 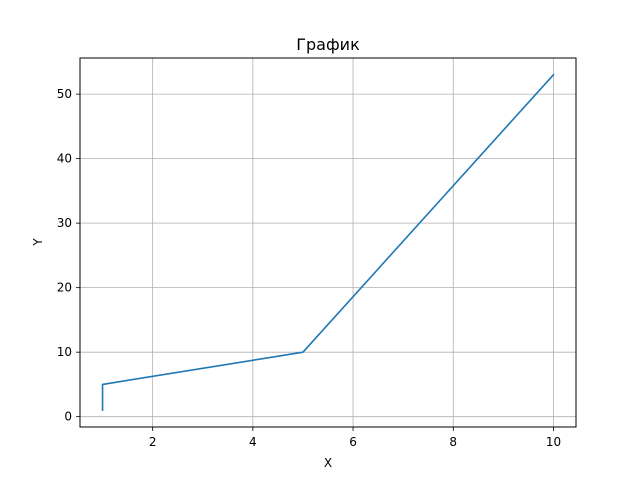 What do you see at coordinates (453, 442) in the screenshot?
I see `x-tick-label: 8` at bounding box center [453, 442].